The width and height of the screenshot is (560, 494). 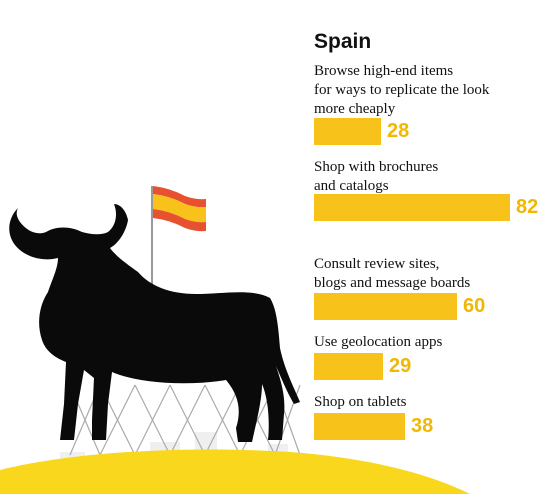 I want to click on flag-yellow-middle, so click(x=179, y=208).